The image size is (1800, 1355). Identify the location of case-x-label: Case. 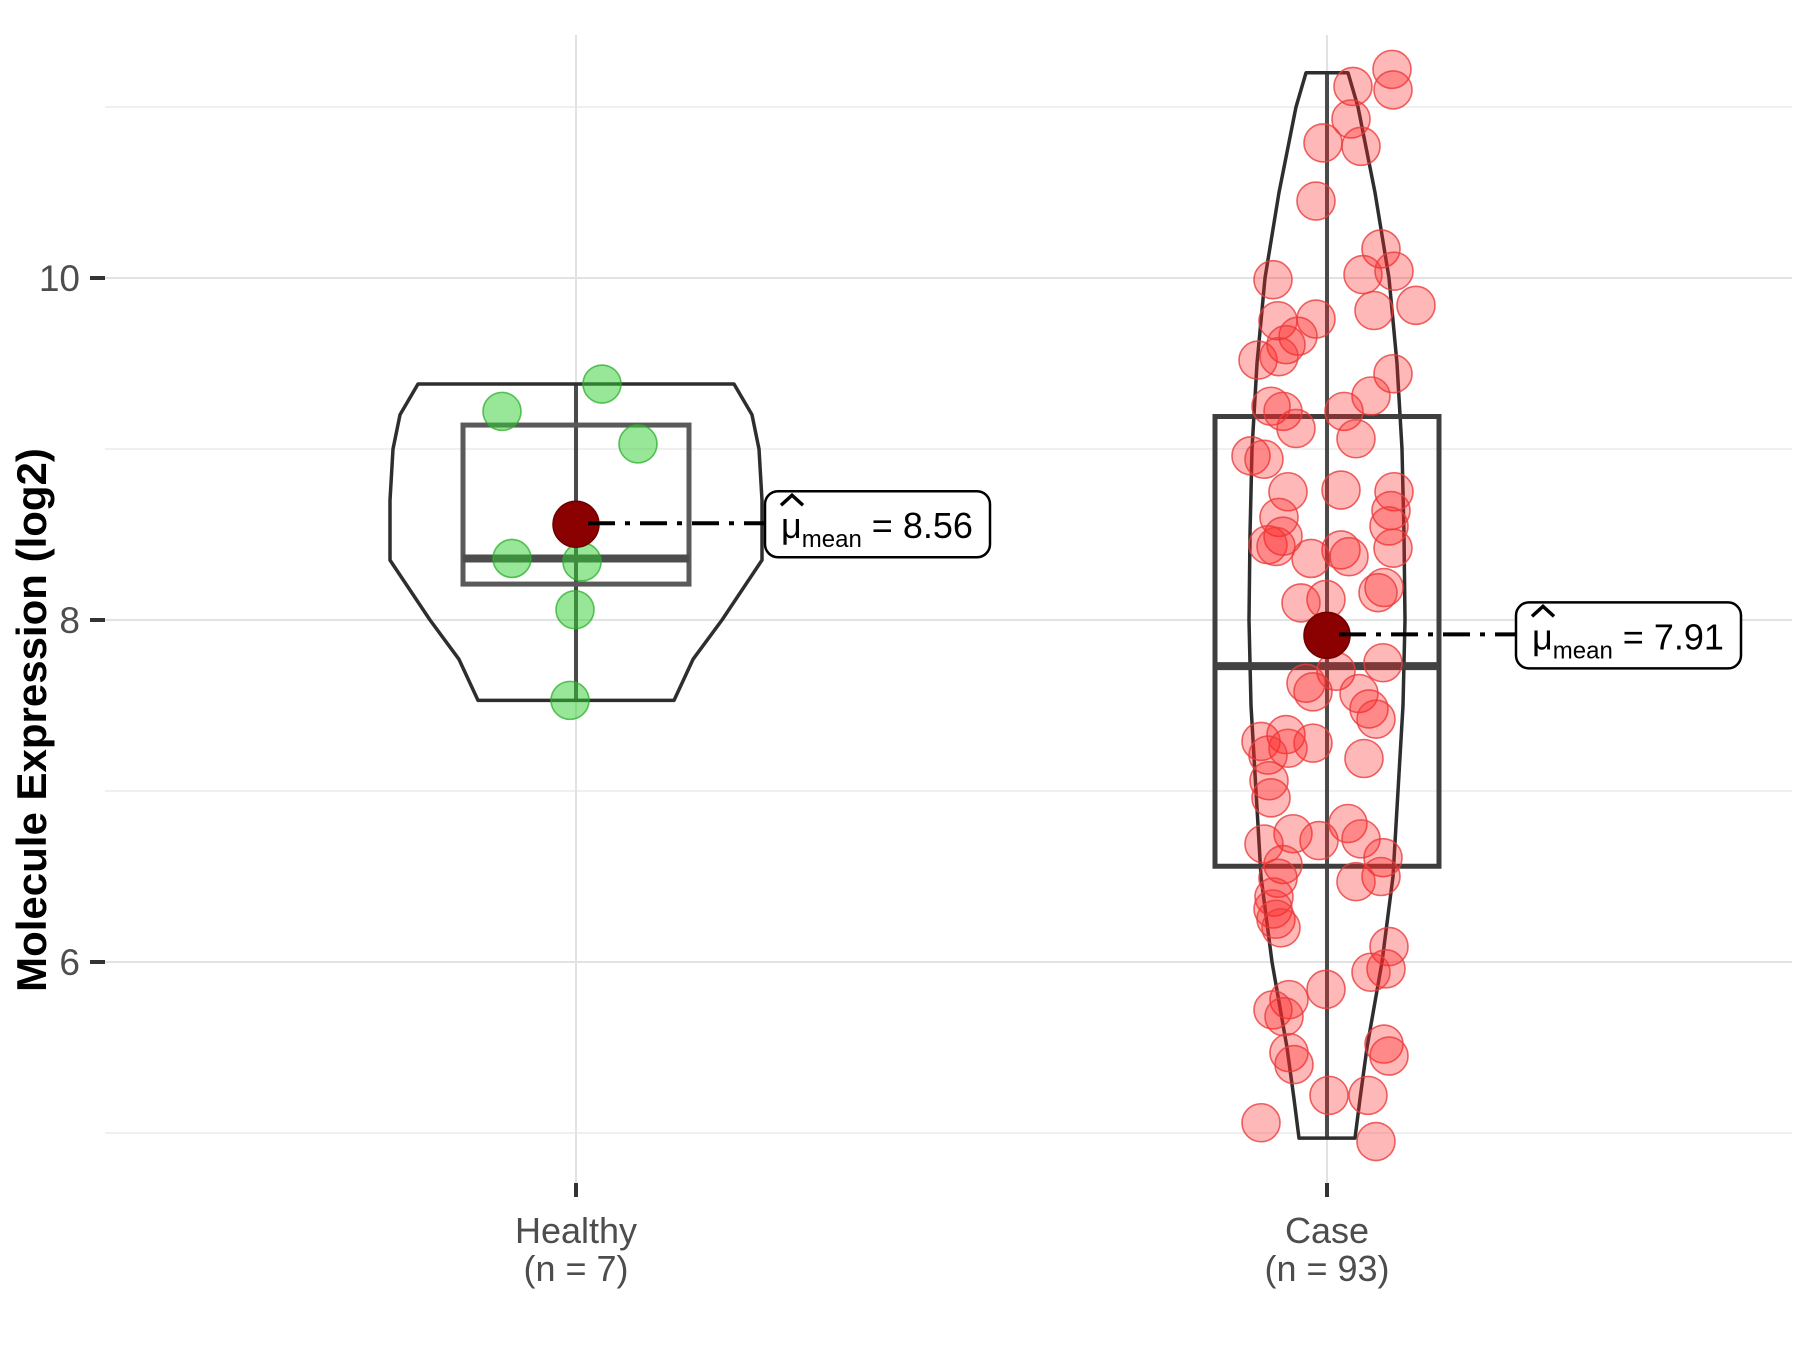
(1327, 1230).